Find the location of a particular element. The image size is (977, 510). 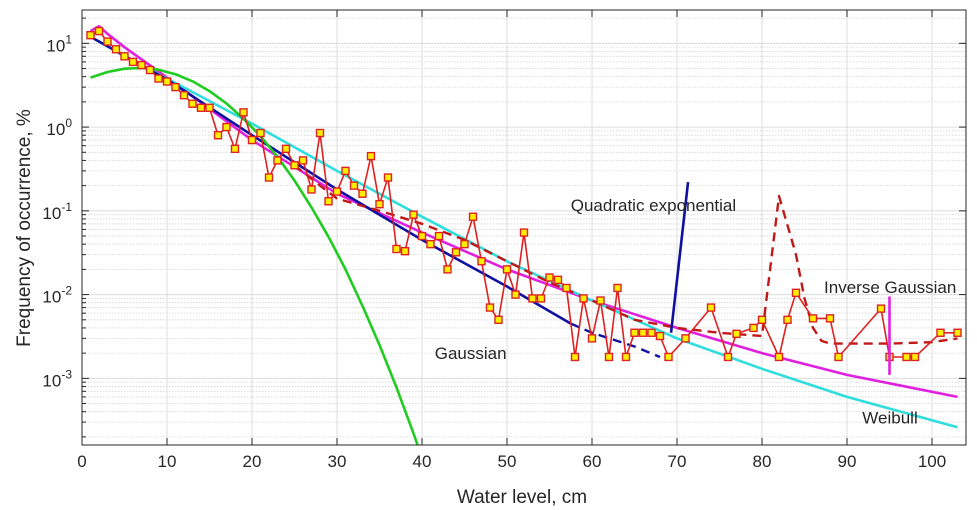

x-tick-label: 30 is located at coordinates (337, 461).